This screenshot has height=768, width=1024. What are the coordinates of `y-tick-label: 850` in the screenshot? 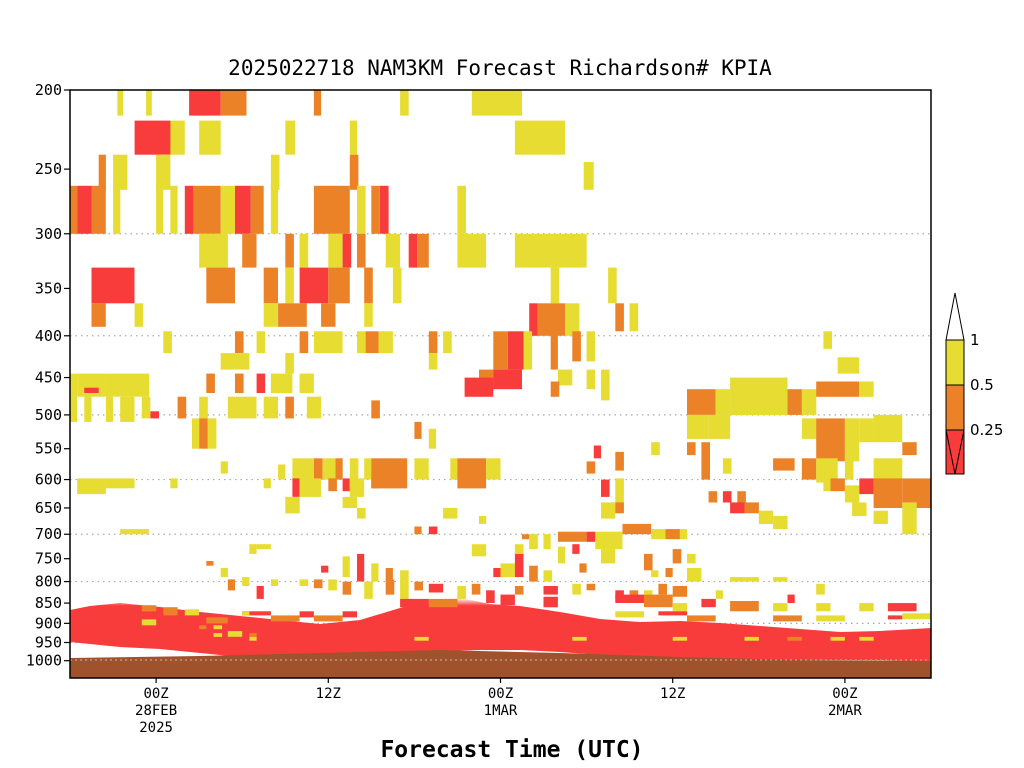 It's located at (48, 603).